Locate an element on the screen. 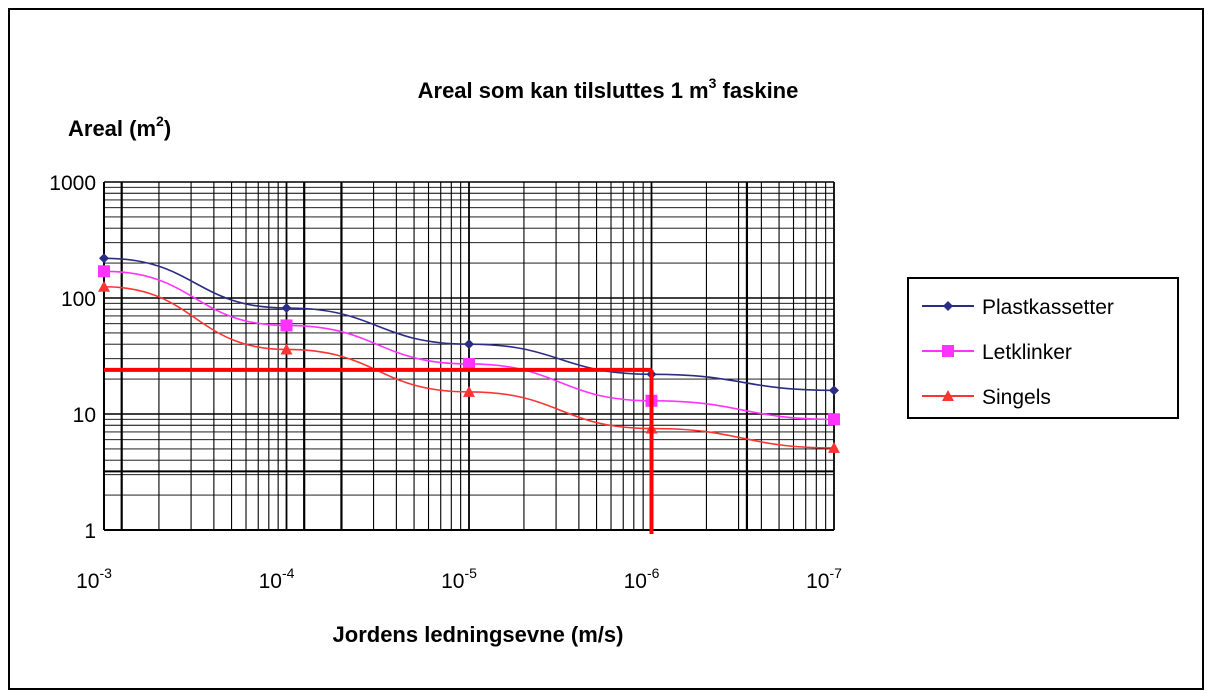 The height and width of the screenshot is (698, 1218). x-tick-label: 10⁻⁵ is located at coordinates (459, 579).